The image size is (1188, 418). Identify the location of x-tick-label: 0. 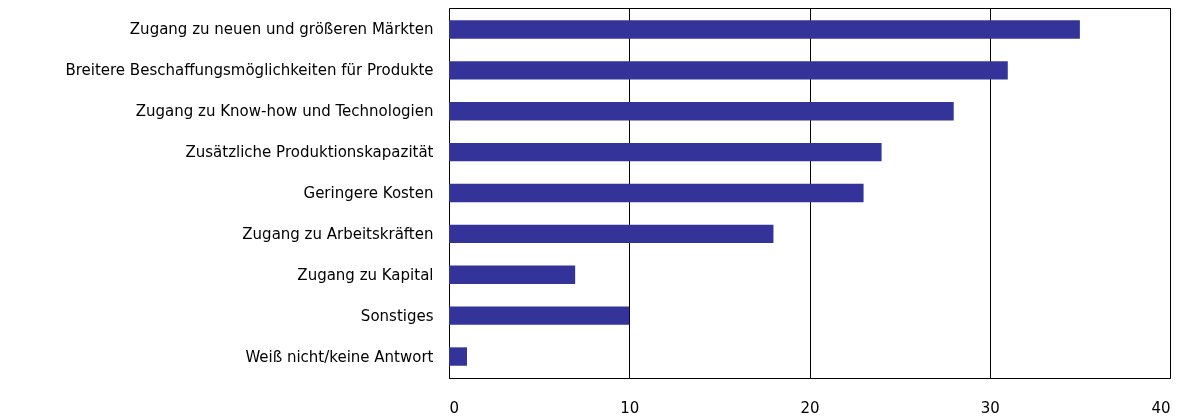
(454, 407).